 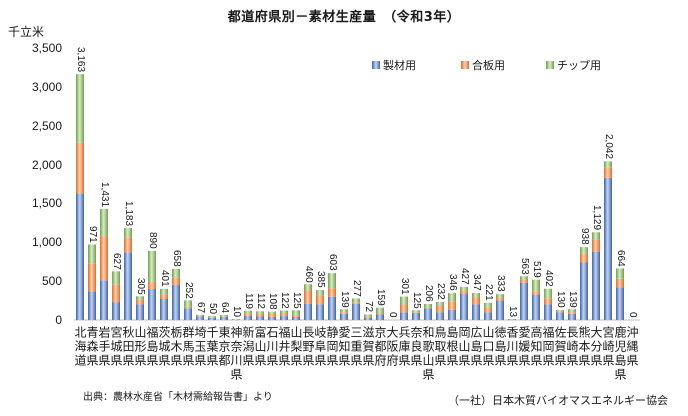 What do you see at coordinates (440, 291) in the screenshot?
I see `total-label-30: 232` at bounding box center [440, 291].